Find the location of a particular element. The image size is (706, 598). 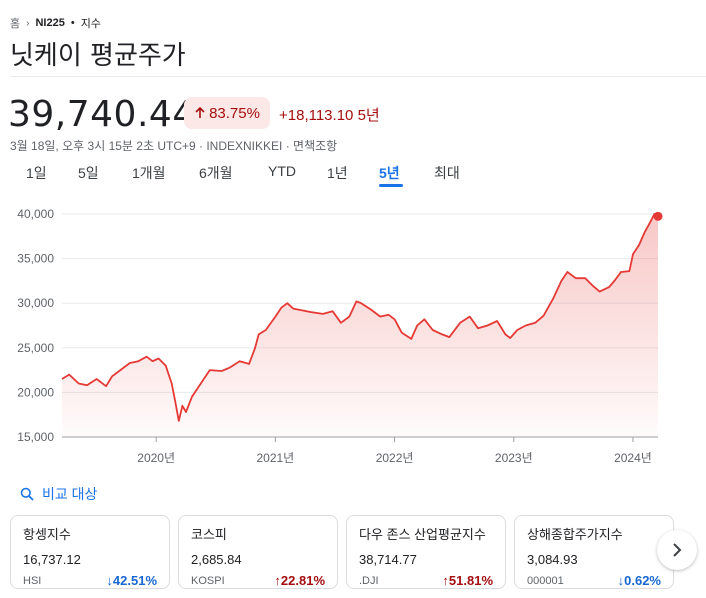

tab-1m: 1개월 is located at coordinates (149, 173).